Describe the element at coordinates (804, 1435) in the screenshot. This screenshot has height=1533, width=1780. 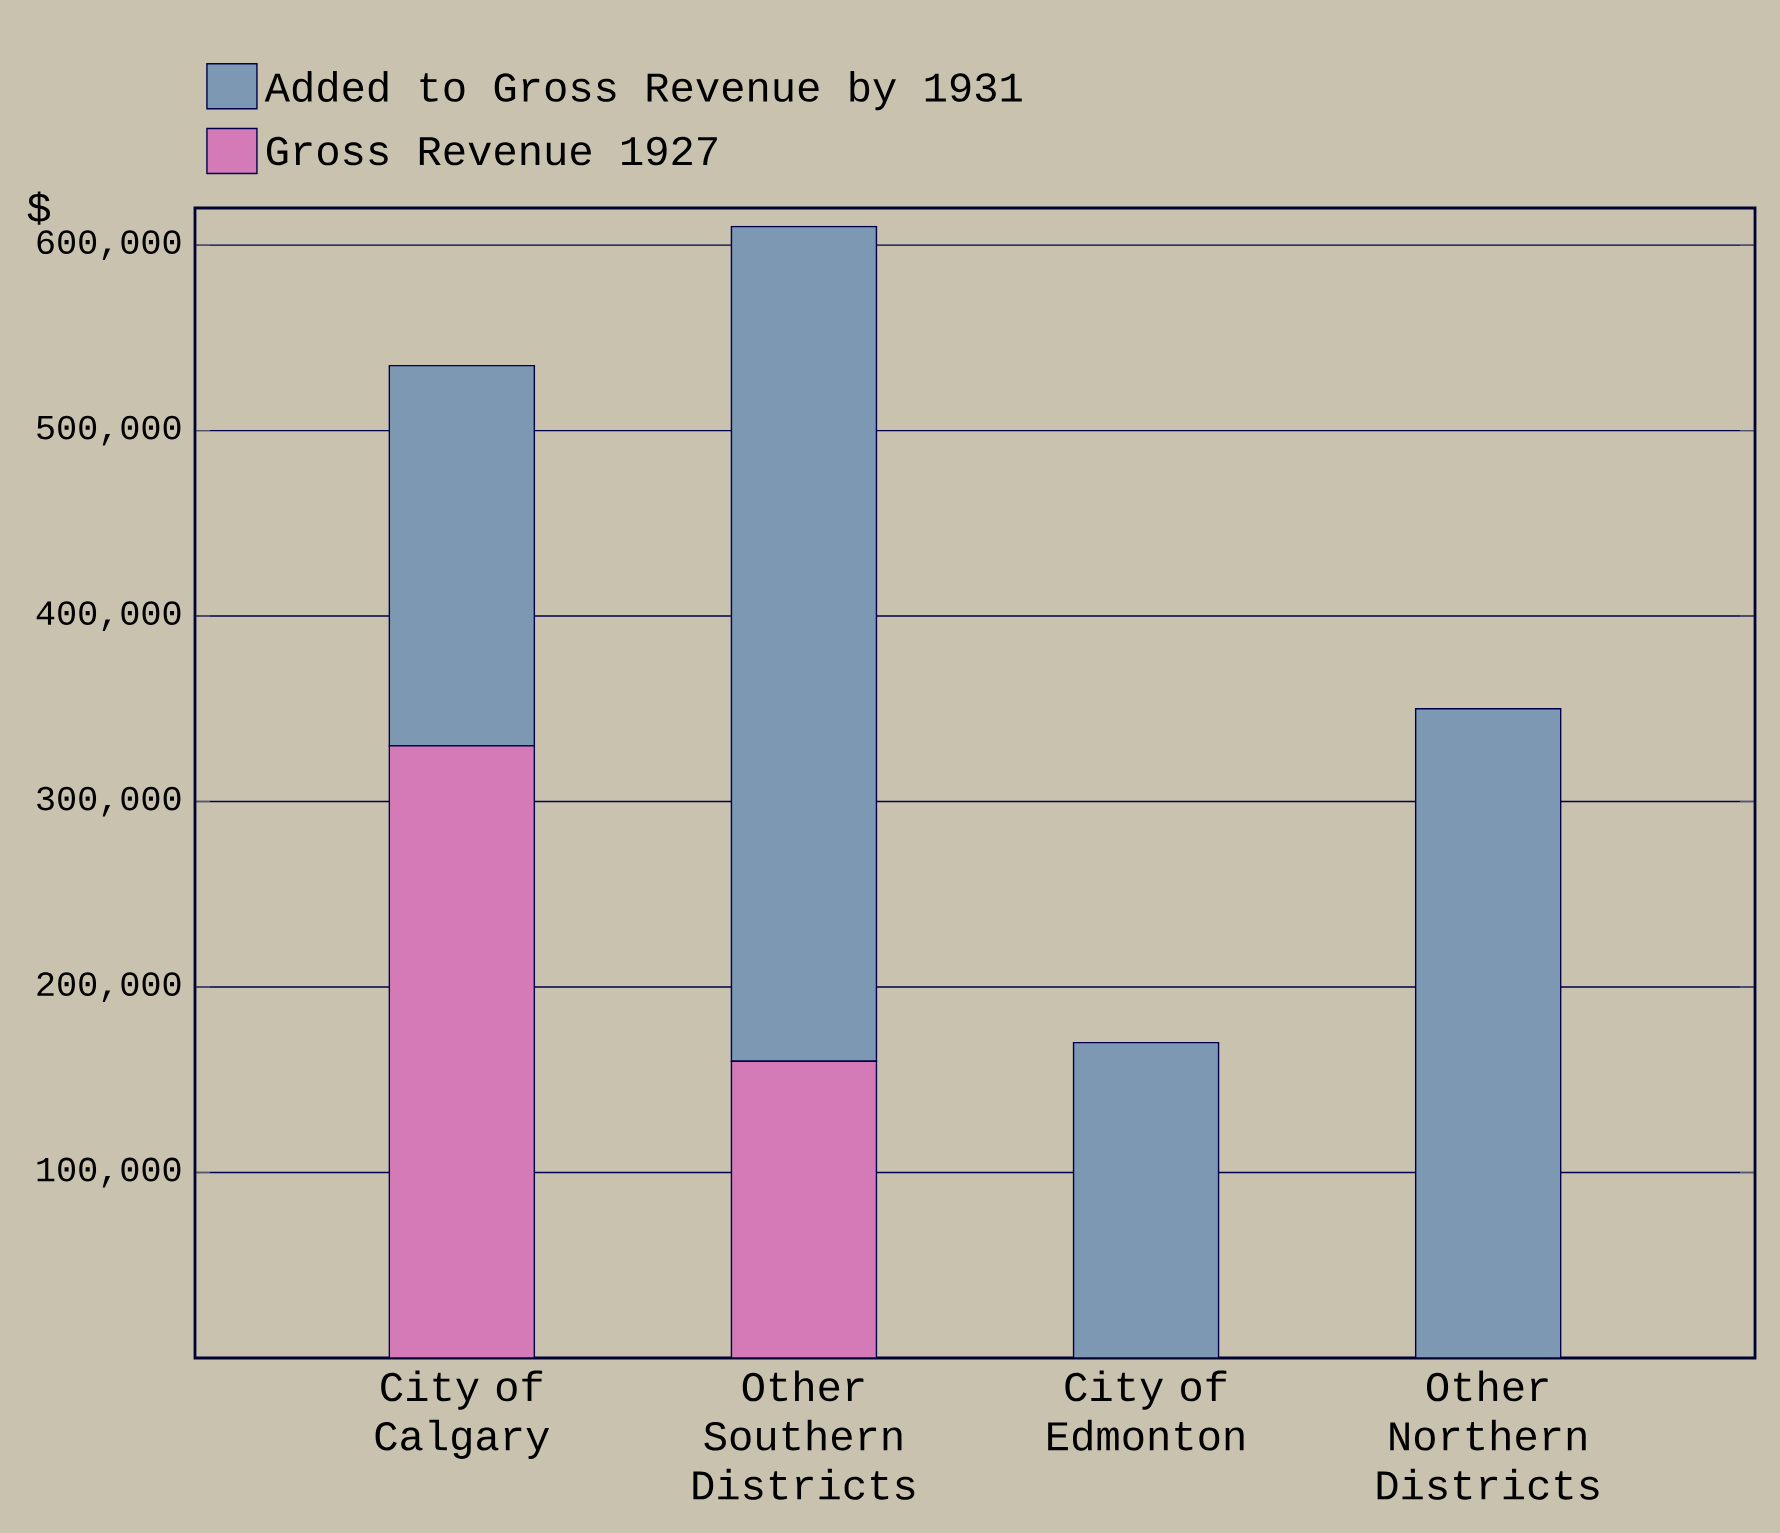
I see `x-tick-label: Other Southern Districts` at that location.